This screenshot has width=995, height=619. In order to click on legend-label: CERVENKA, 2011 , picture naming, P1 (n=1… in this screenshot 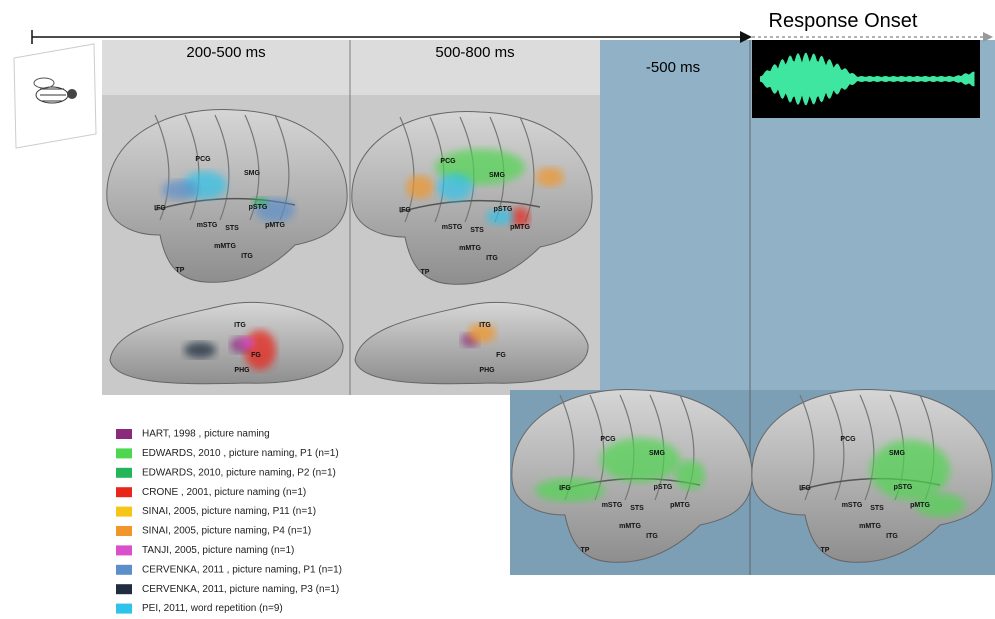, I will do `click(242, 569)`.